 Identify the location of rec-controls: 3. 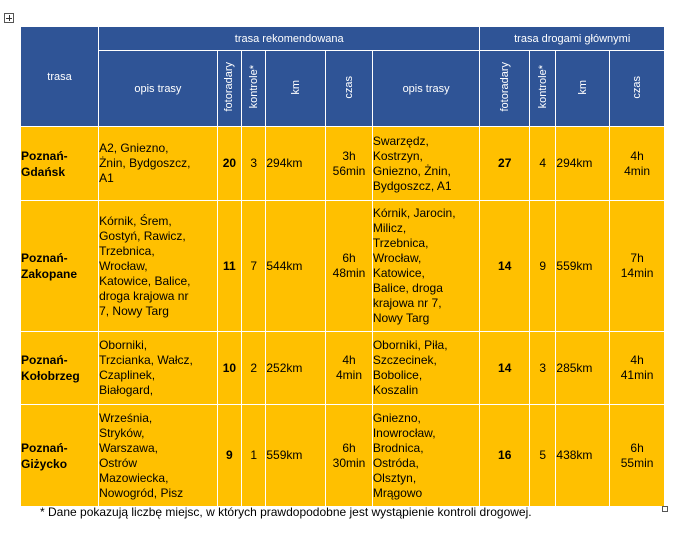
(254, 163).